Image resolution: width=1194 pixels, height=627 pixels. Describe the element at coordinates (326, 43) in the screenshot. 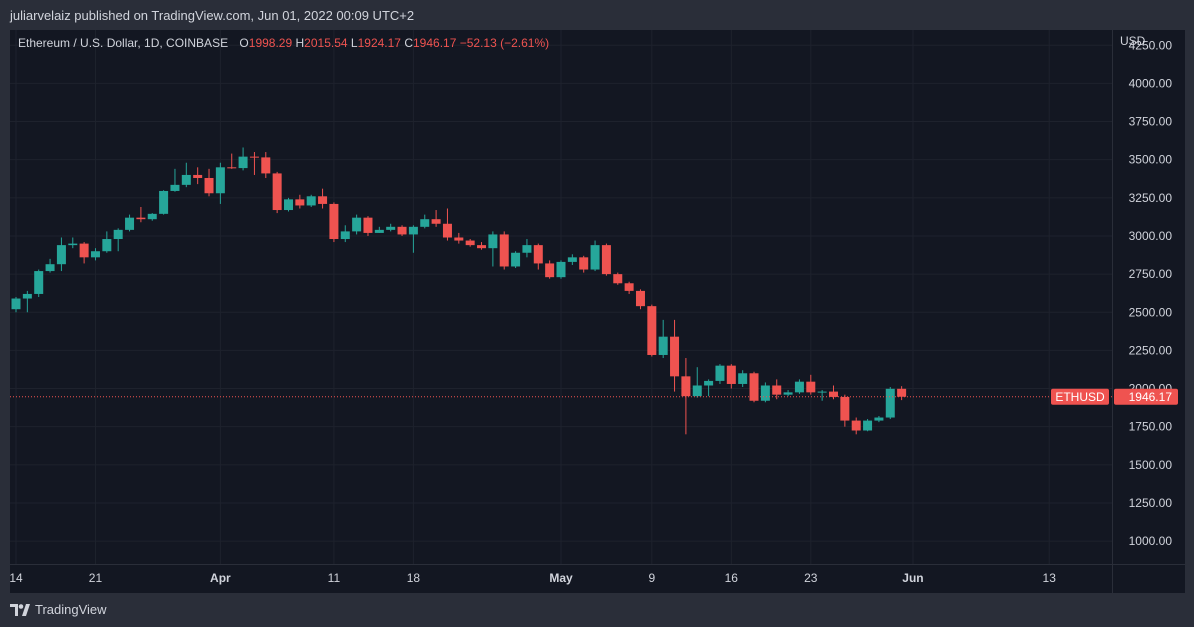

I see `high-value: 2015.54` at that location.